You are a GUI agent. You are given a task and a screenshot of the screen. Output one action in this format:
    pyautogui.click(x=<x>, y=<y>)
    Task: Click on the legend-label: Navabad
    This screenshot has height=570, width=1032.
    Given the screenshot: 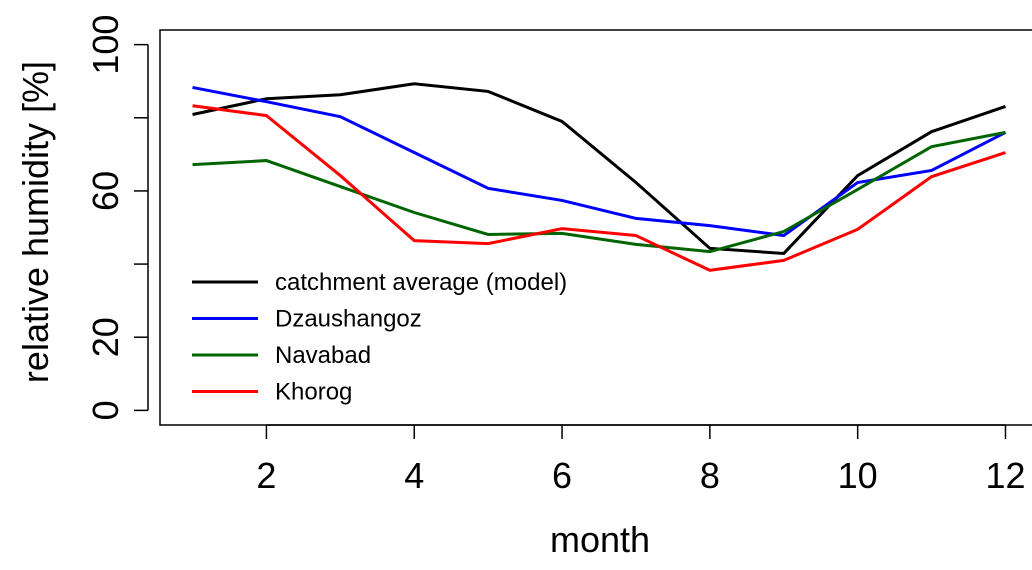 What is the action you would take?
    pyautogui.click(x=323, y=355)
    